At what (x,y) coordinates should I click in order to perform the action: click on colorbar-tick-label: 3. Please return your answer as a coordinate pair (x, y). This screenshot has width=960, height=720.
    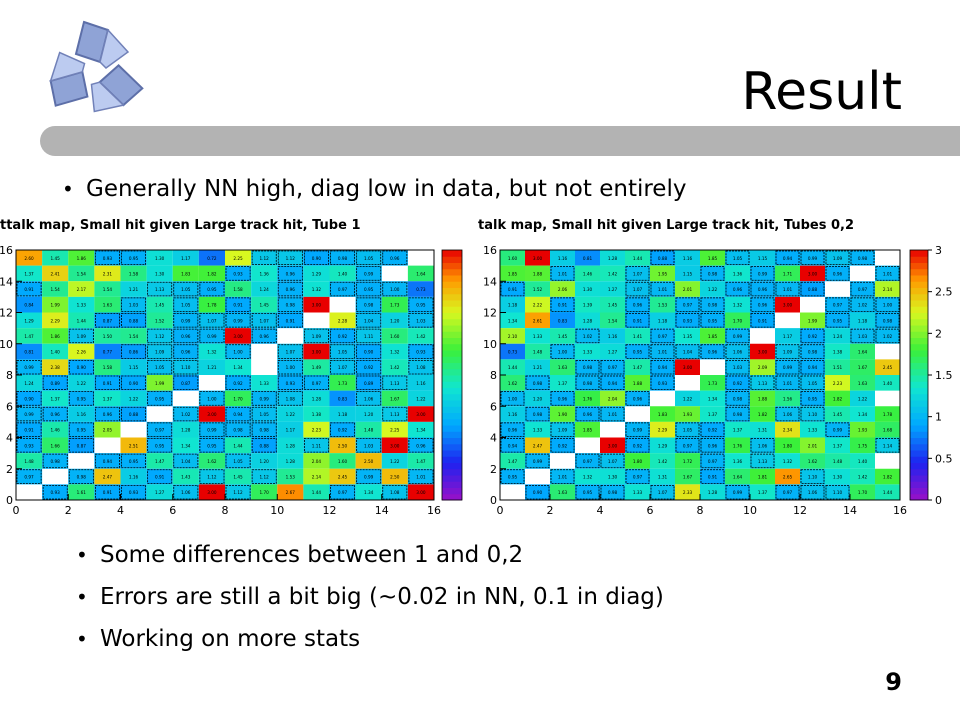
    Looking at the image, I should click on (938, 250).